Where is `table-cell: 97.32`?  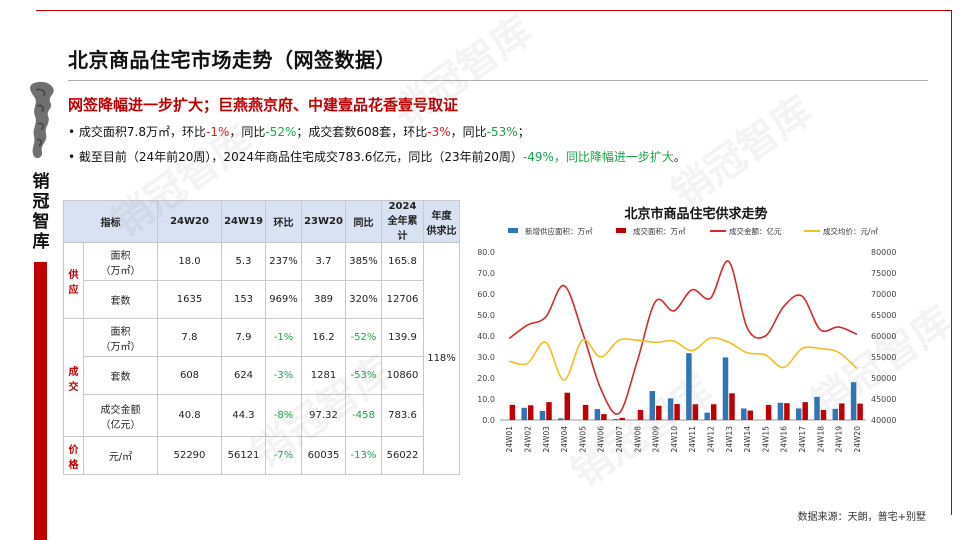 table-cell: 97.32 is located at coordinates (323, 415).